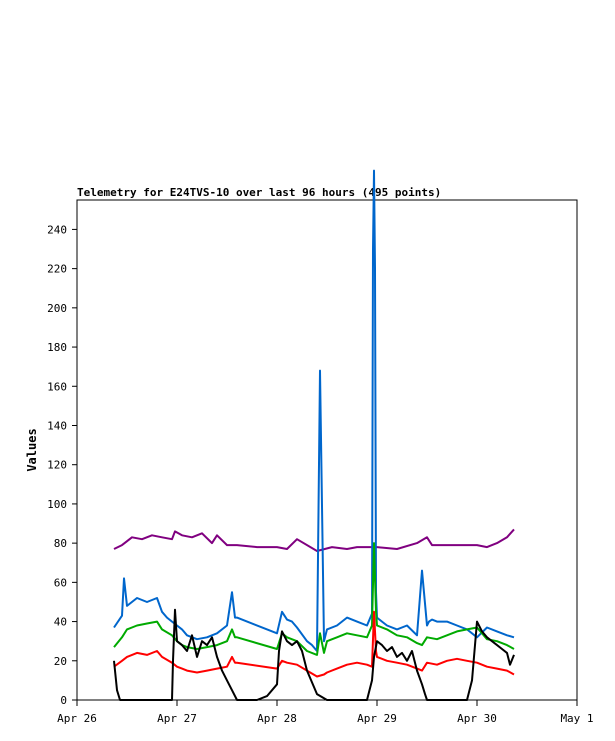  What do you see at coordinates (57, 425) in the screenshot?
I see `y-tick-label: 140` at bounding box center [57, 425].